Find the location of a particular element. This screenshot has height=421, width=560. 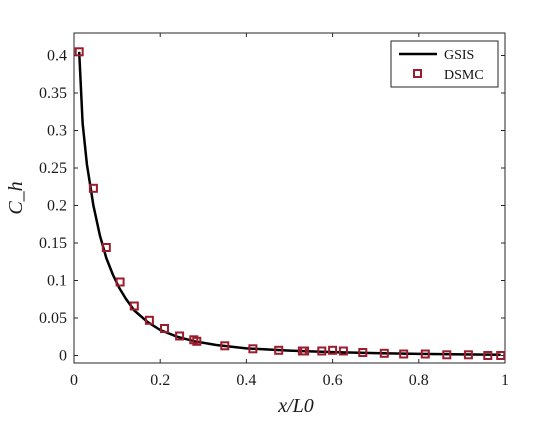

x-tick-label: 0 is located at coordinates (74, 380).